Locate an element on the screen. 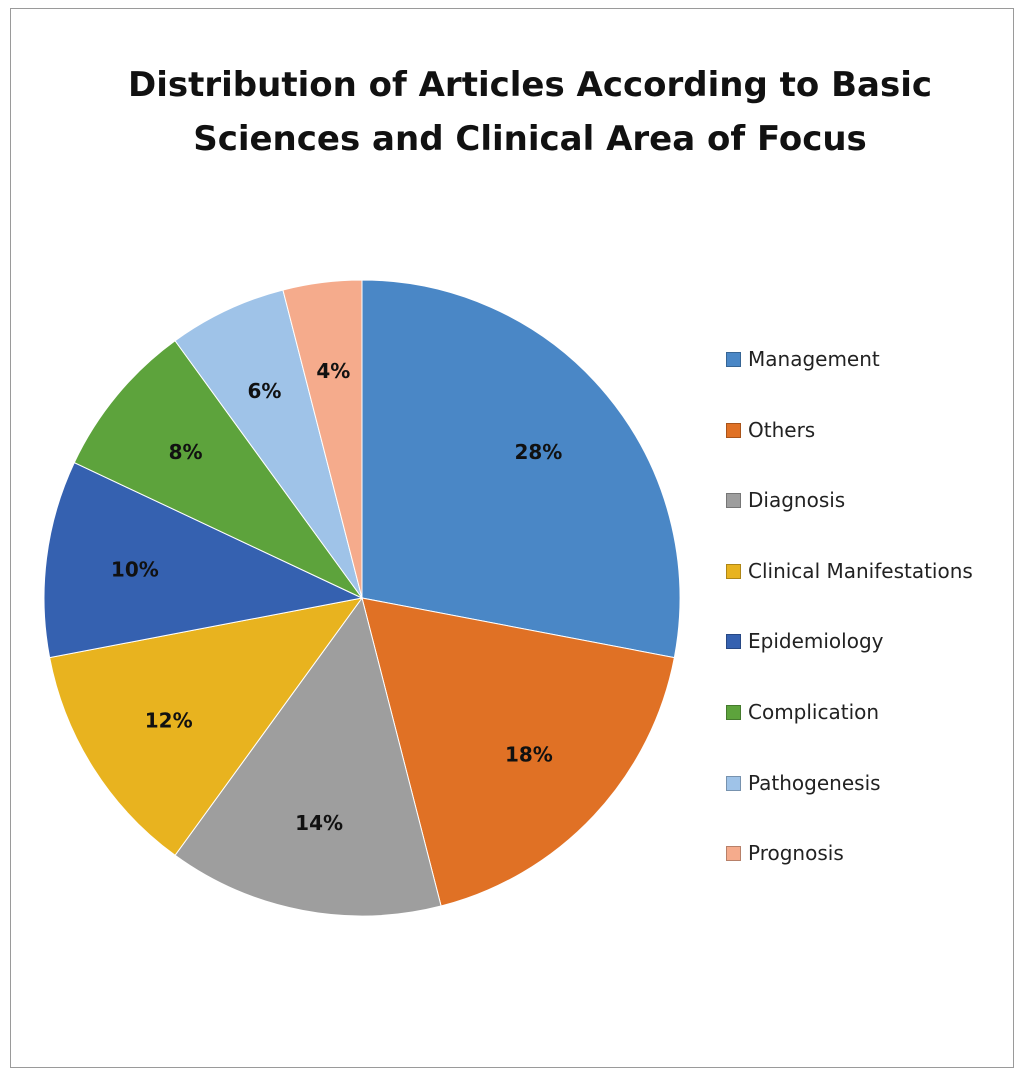  legend-item: Complication is located at coordinates (849, 731).